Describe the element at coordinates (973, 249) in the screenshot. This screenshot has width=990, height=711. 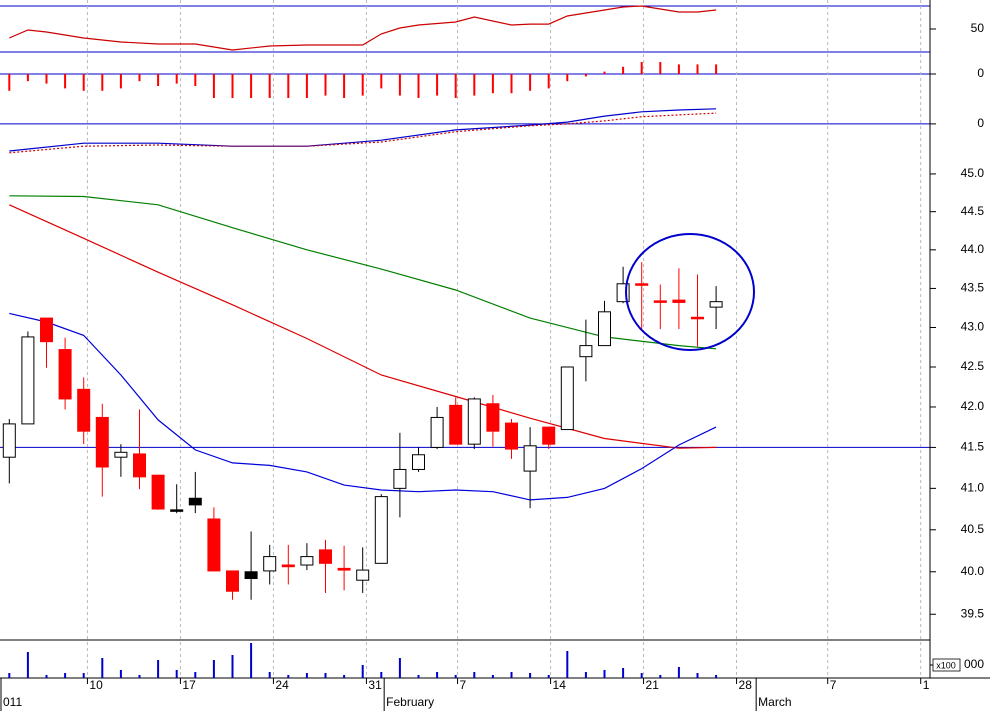
I see `y-tick-label: 44.0` at that location.